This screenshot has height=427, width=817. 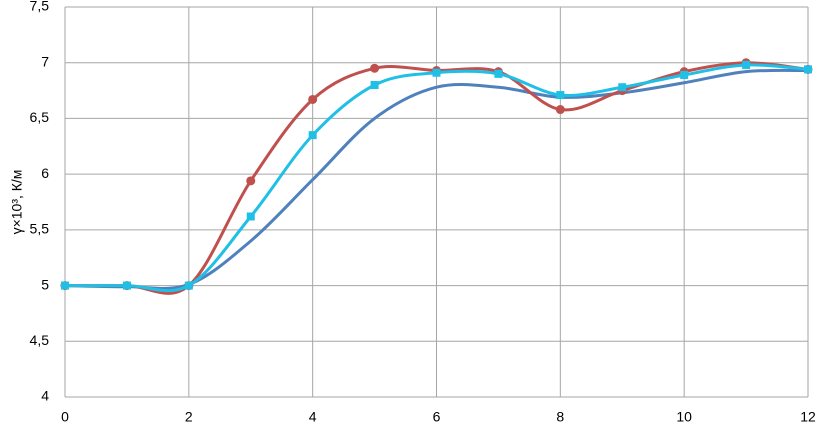 What do you see at coordinates (45, 173) in the screenshot?
I see `y-tick-label: 6` at bounding box center [45, 173].